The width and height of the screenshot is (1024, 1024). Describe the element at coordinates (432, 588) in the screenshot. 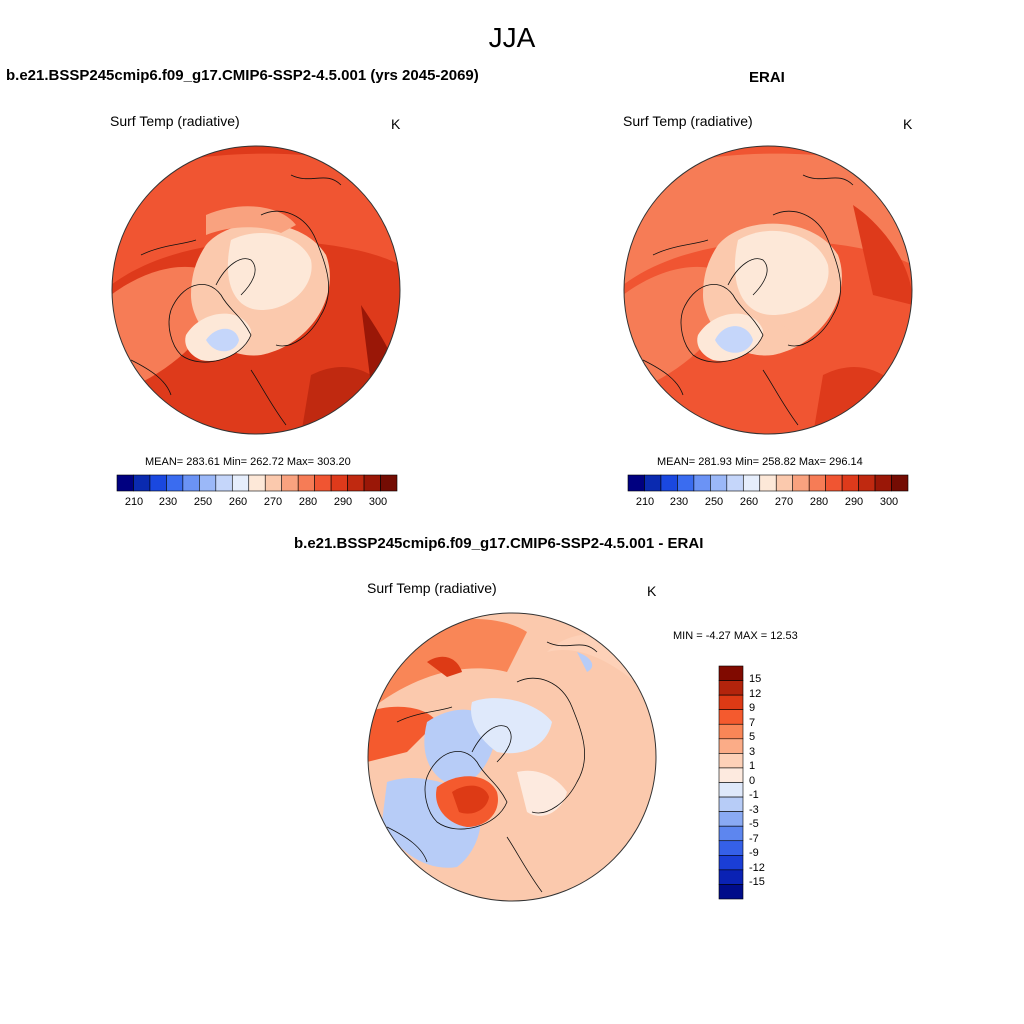

I see `panel3-variable-label: Surf Temp (radiative)` at that location.